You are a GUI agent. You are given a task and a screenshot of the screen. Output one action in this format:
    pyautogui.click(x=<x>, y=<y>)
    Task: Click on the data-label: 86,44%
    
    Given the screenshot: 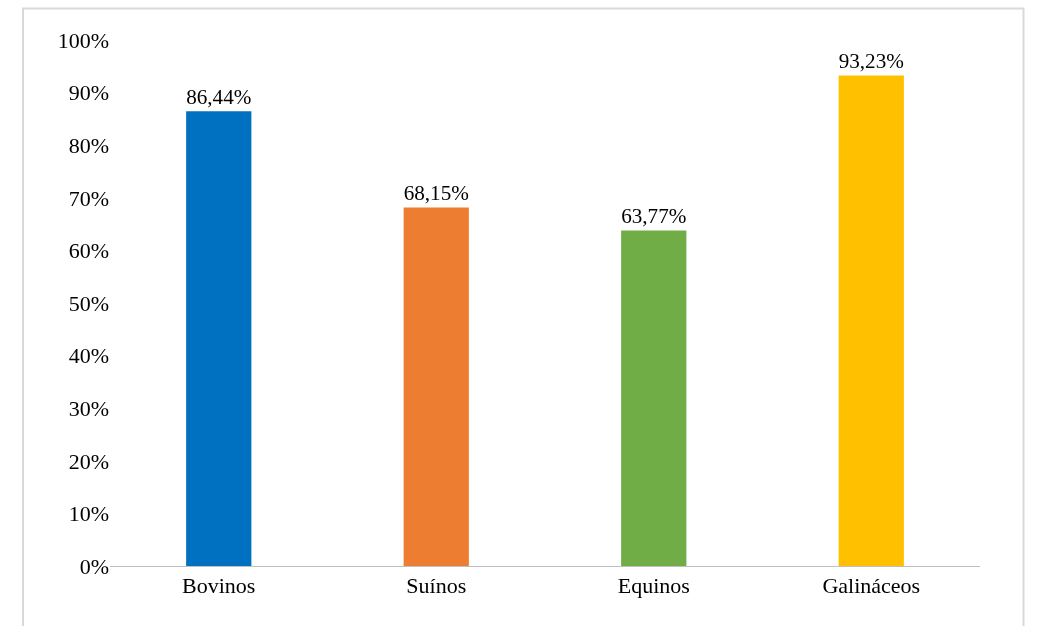 What is the action you would take?
    pyautogui.click(x=219, y=96)
    